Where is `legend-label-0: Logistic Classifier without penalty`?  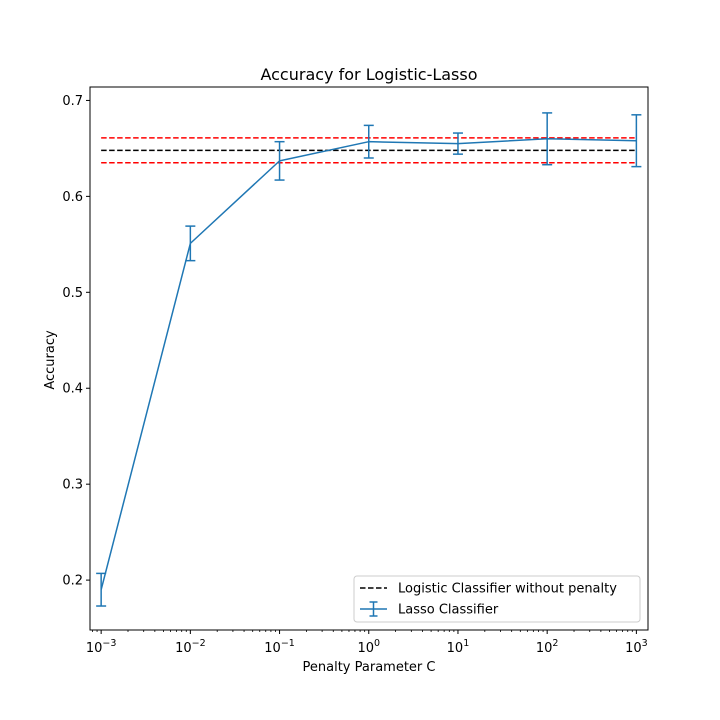
legend-label-0: Logistic Classifier without penalty is located at coordinates (507, 589).